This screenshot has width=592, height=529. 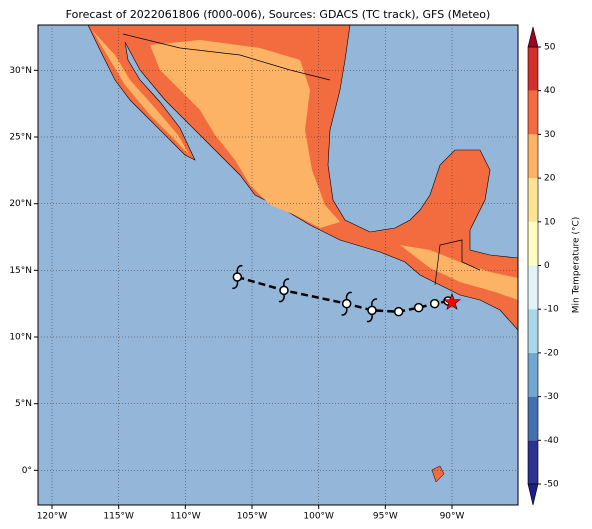 What do you see at coordinates (550, 179) in the screenshot?
I see `colorbar-tick-label: 20` at bounding box center [550, 179].